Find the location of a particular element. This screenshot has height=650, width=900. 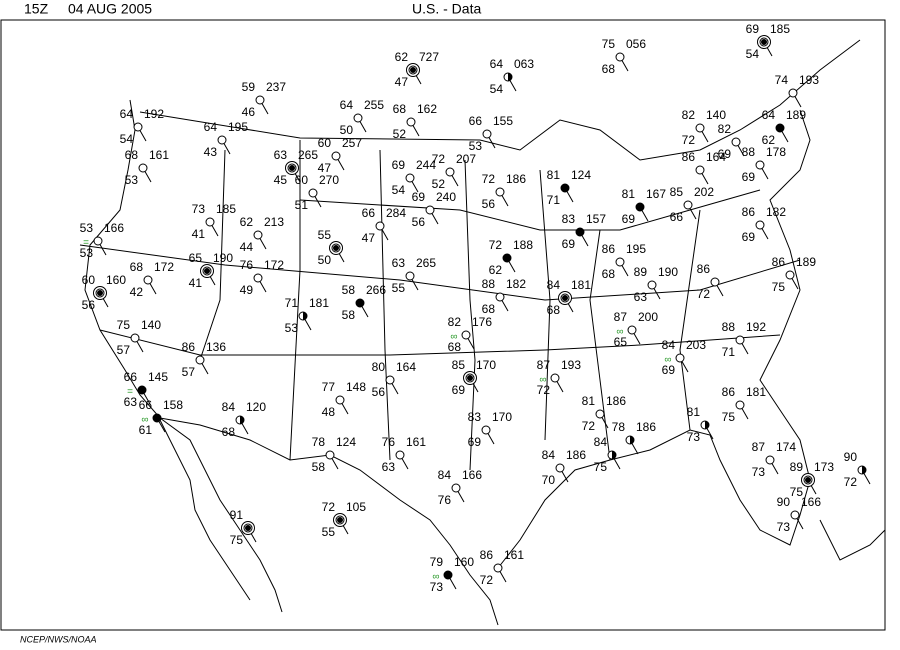

pressure: 185 is located at coordinates (780, 29).